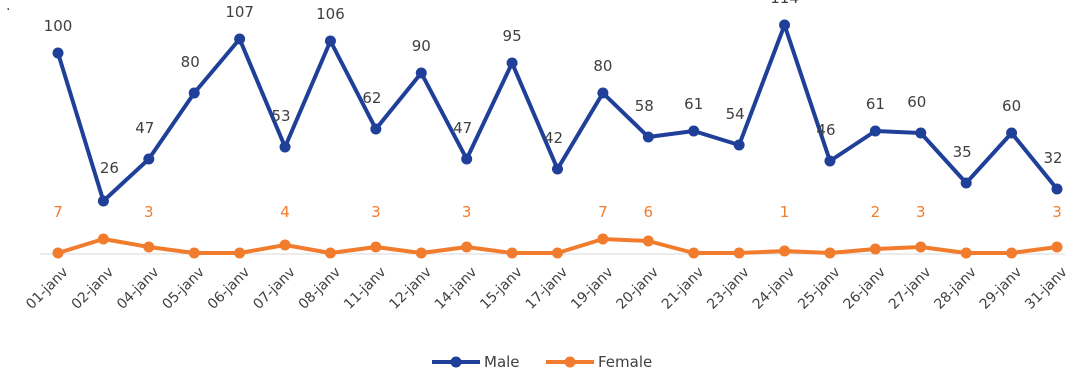  Describe the element at coordinates (592, 288) in the screenshot. I see `x-tick-label: 19-janv` at that location.